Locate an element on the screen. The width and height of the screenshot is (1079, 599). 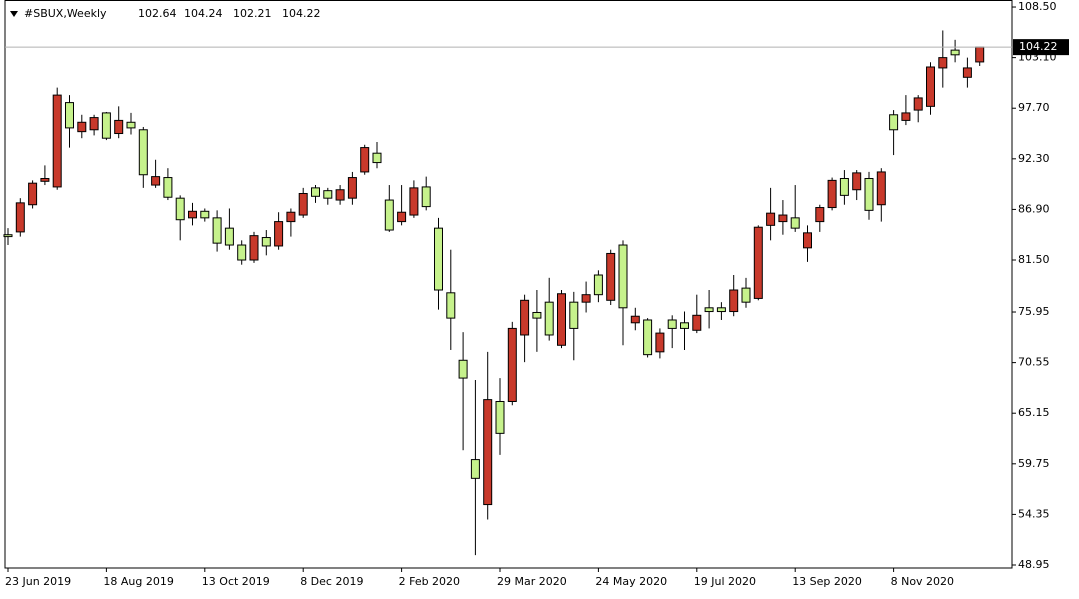
y-tick-label: 70.55 is located at coordinates (1034, 362).